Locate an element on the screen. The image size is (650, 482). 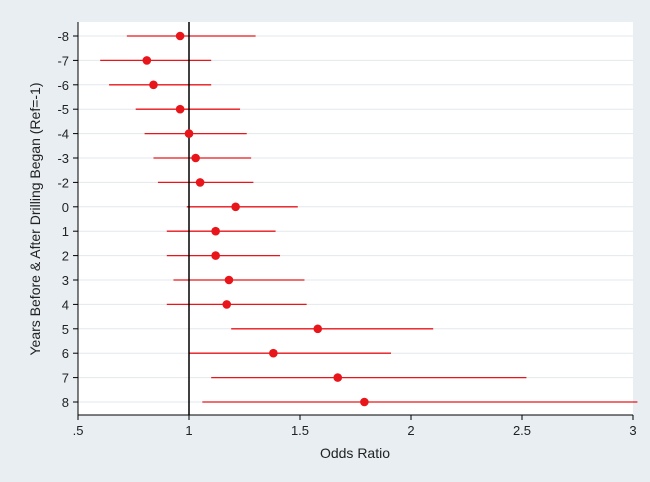
y-tick-label: 3 is located at coordinates (65, 280).